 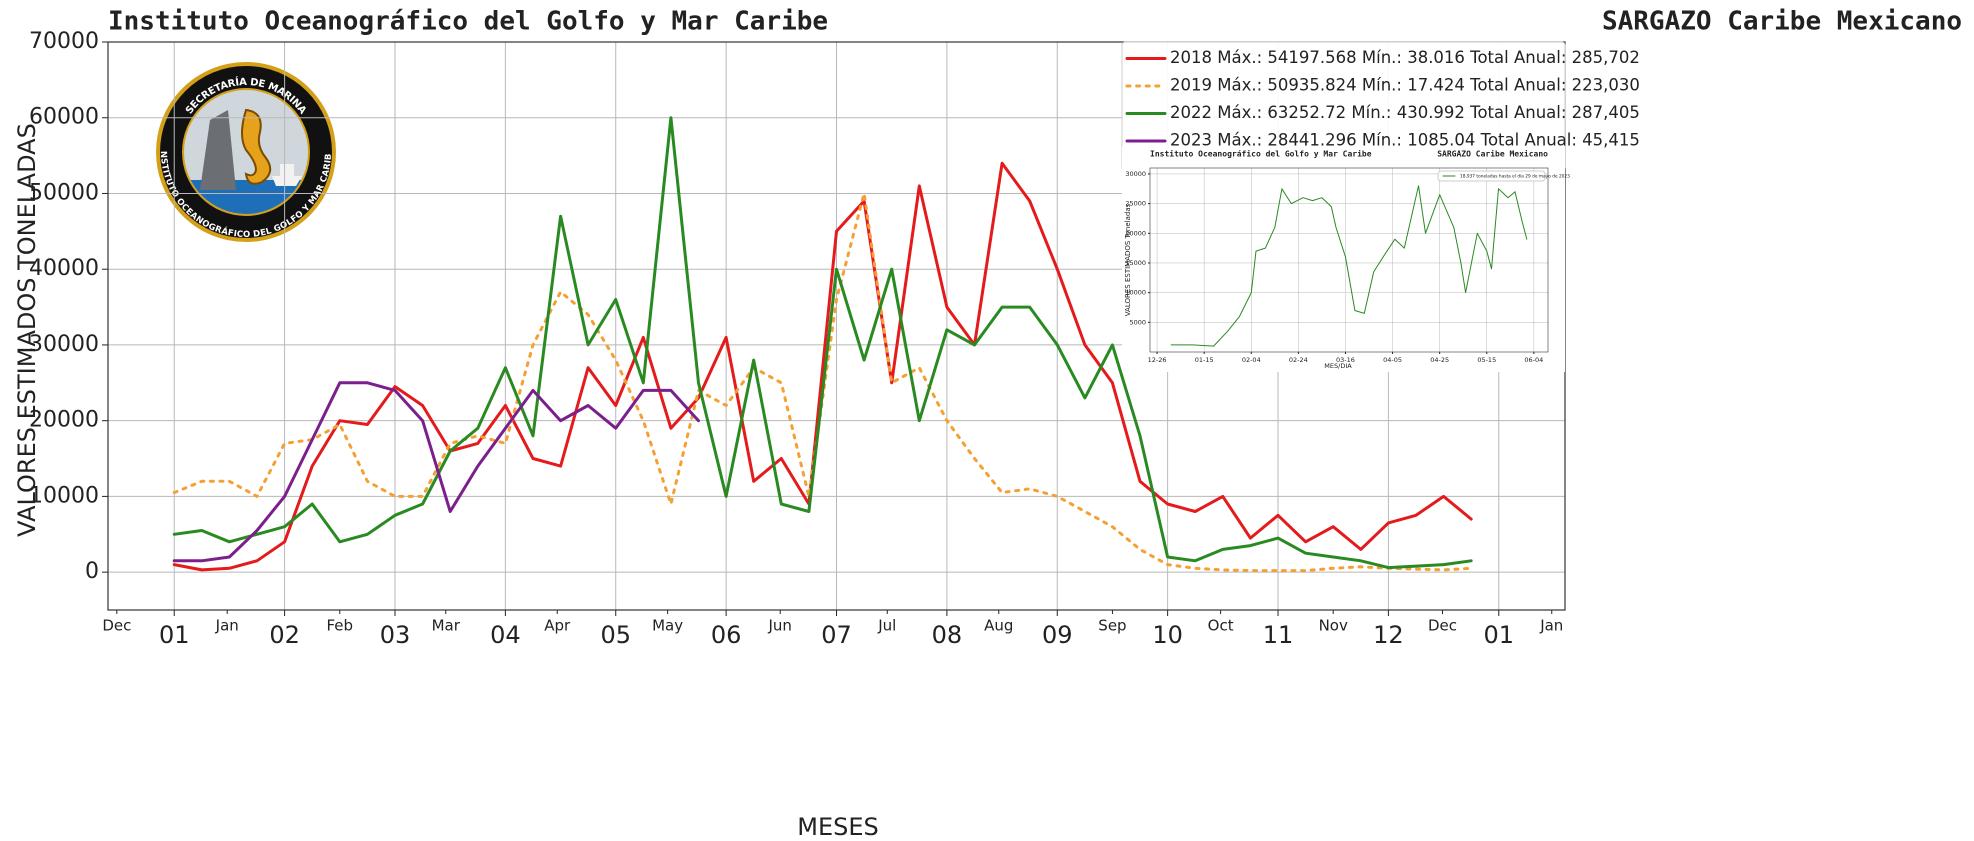 I want to click on x-axis-label: MESES, so click(x=838, y=827).